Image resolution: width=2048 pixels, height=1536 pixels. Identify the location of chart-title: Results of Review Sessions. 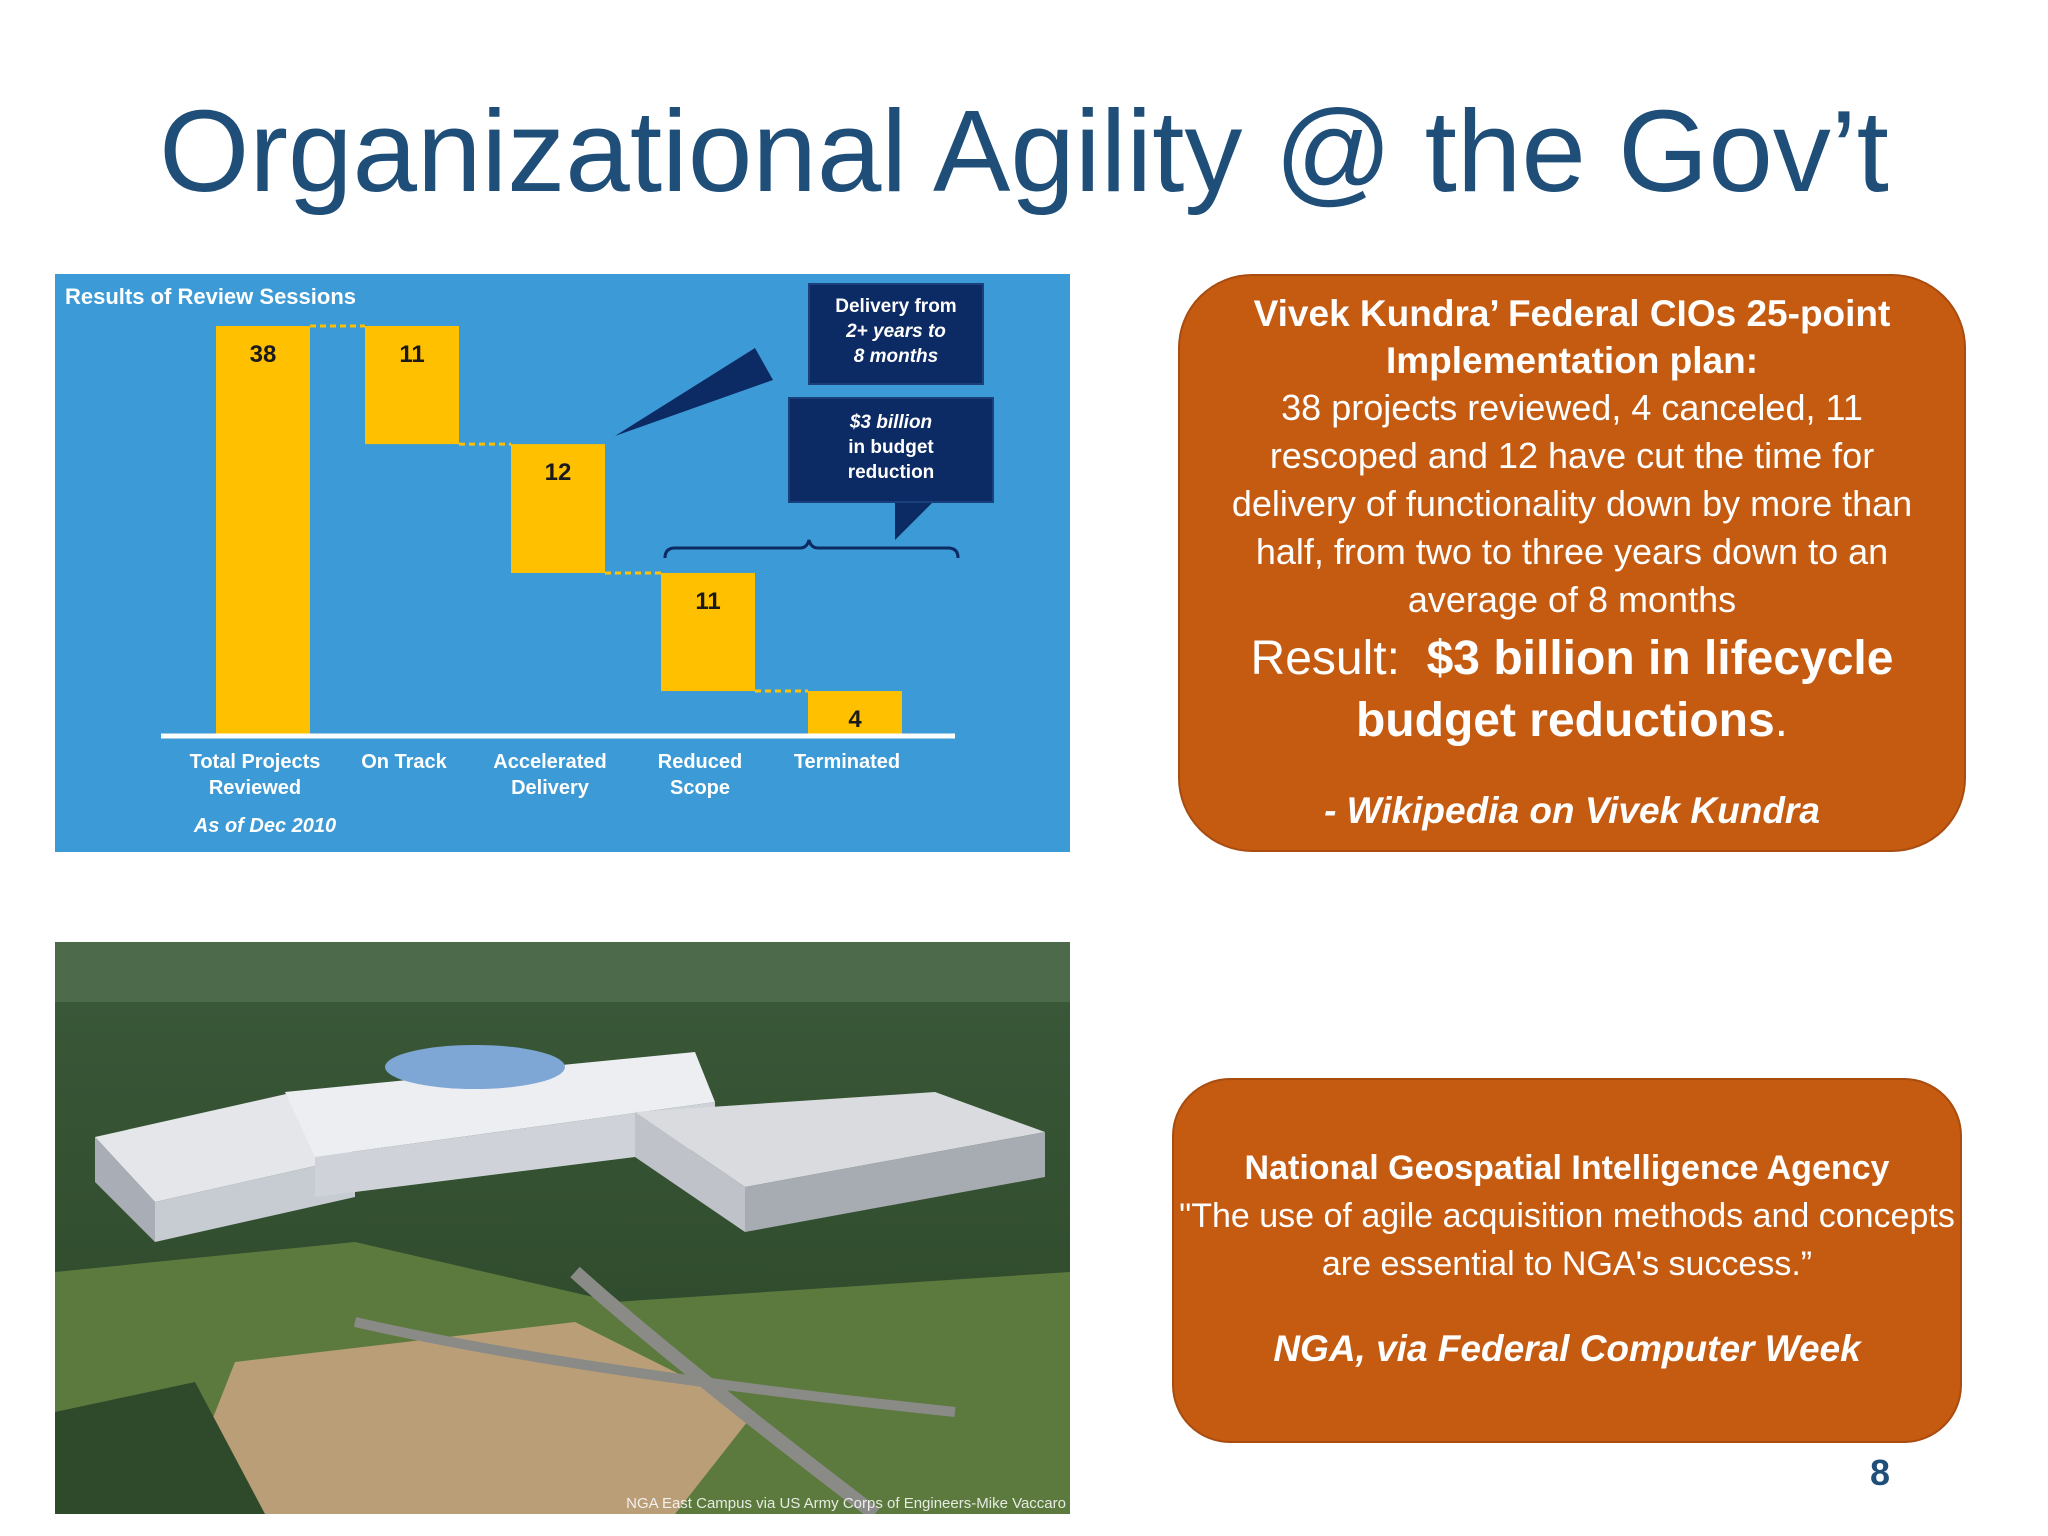
(210, 296).